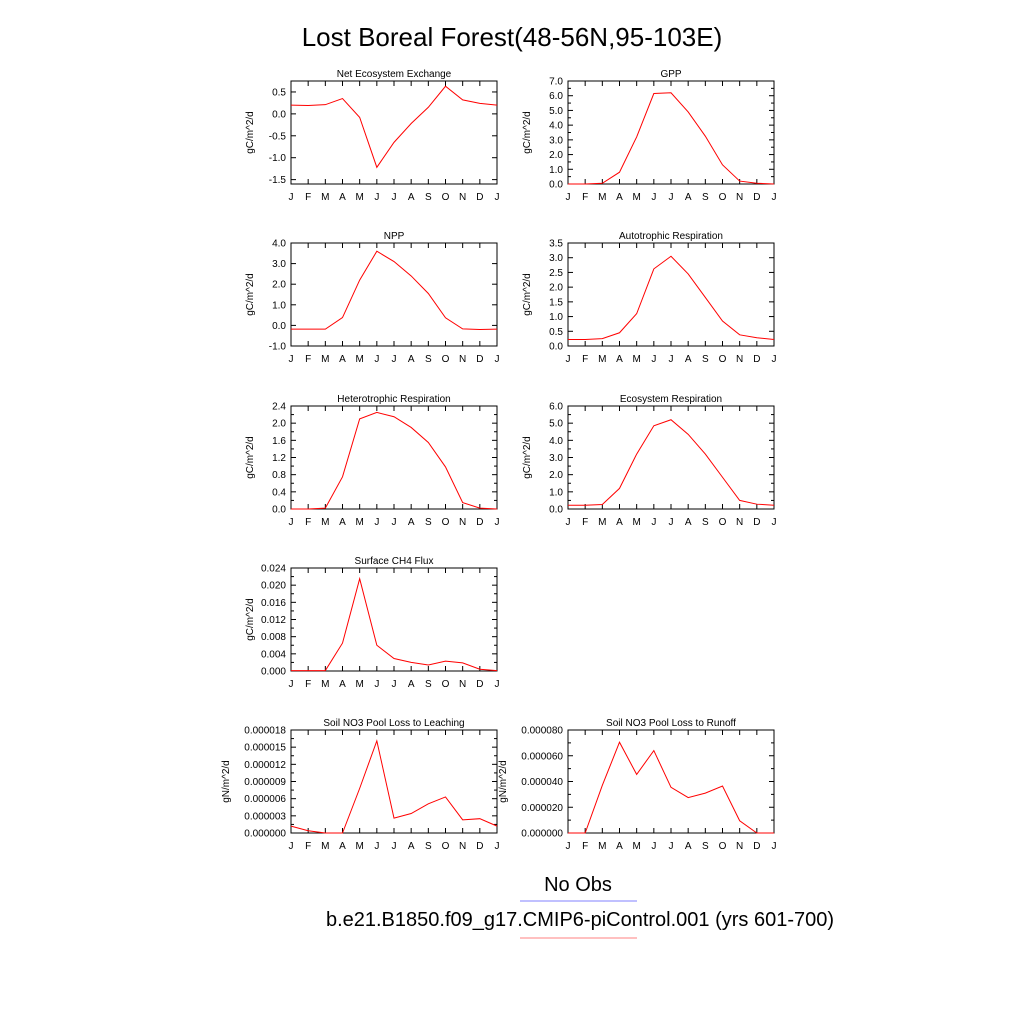  I want to click on y-tick-label: 6.0, so click(556, 407).